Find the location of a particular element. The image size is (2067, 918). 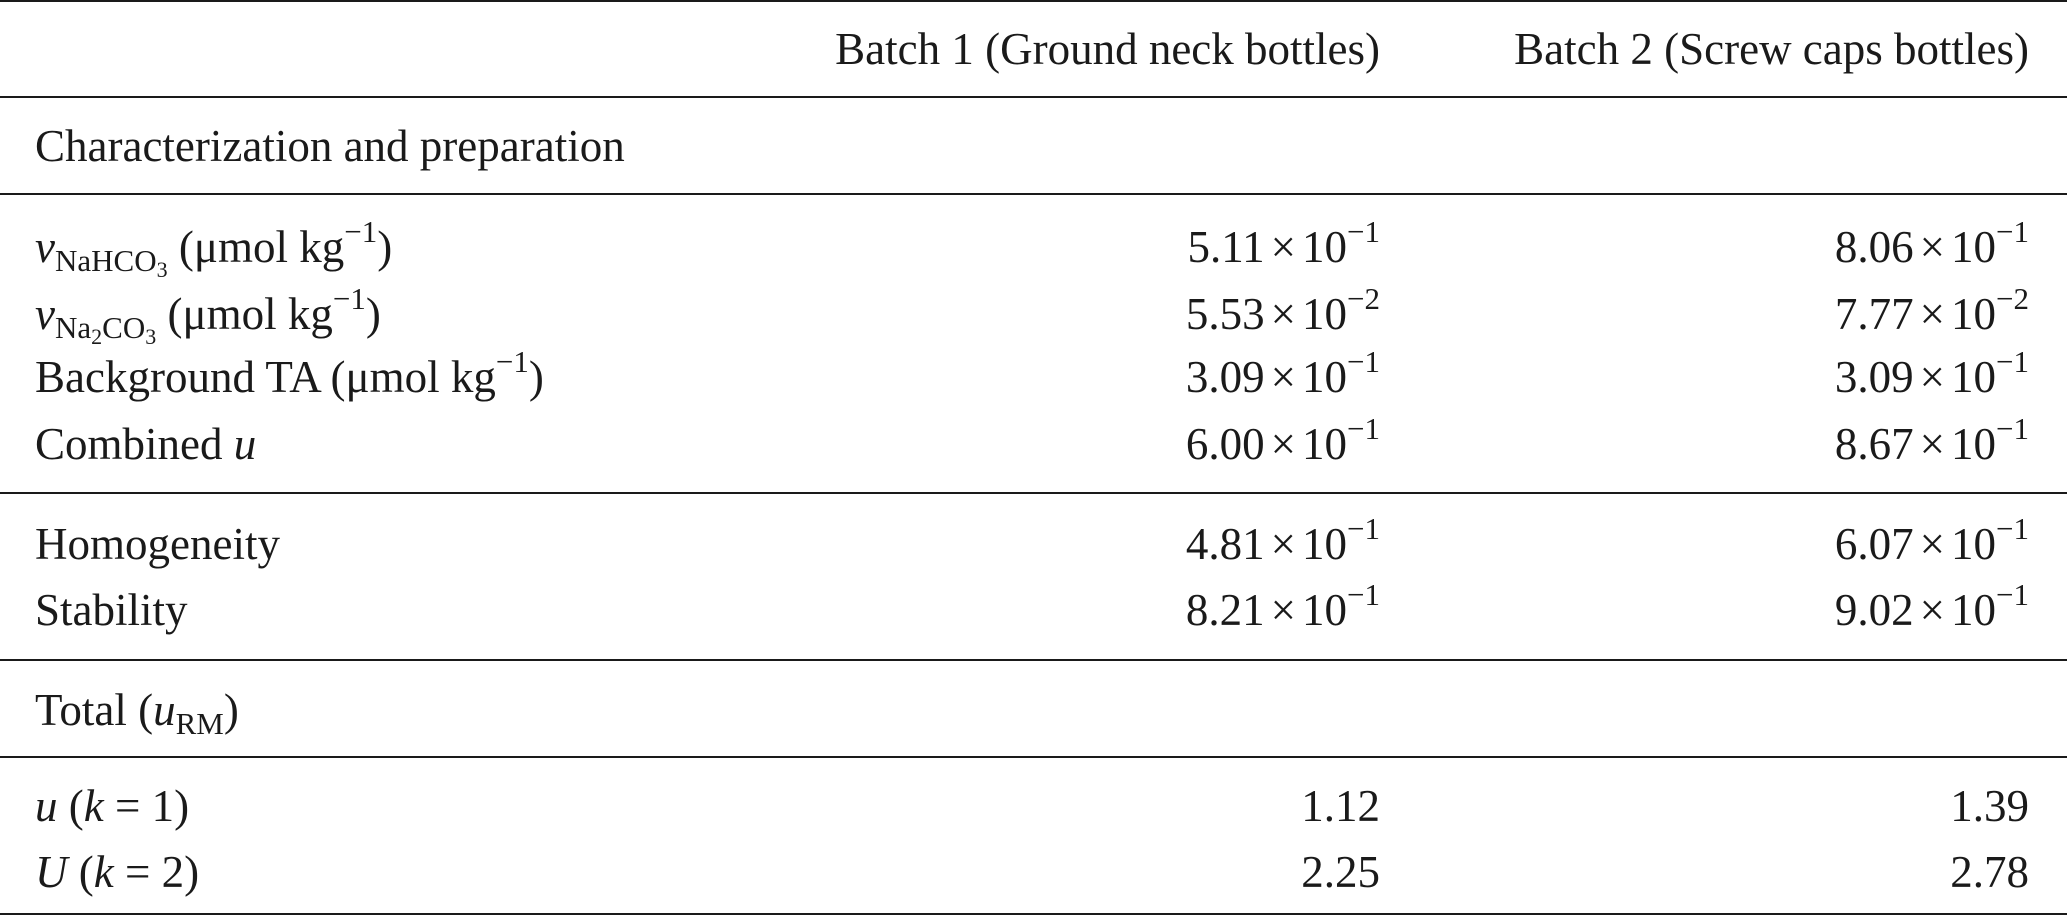

row-label-na2co3: νNa2CO3 (μmol kg−1) is located at coordinates (208, 315).